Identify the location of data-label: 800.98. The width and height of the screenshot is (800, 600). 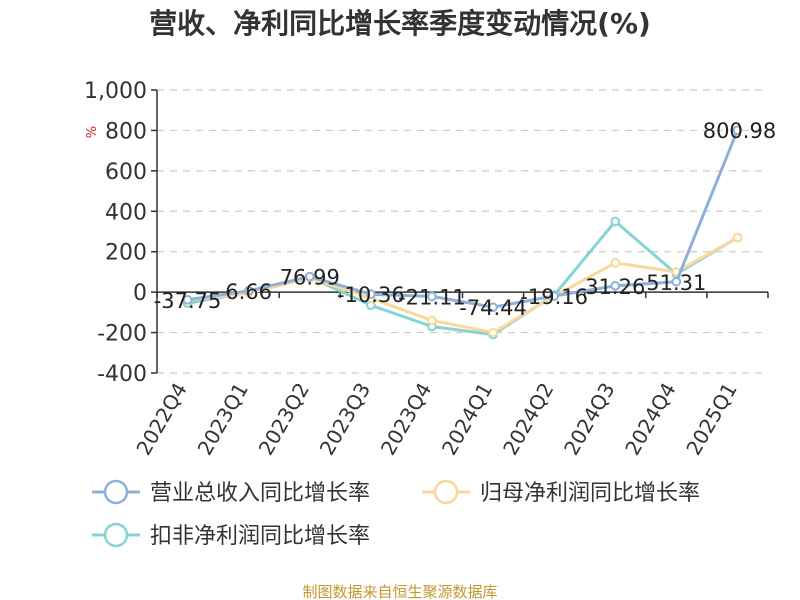
(739, 131).